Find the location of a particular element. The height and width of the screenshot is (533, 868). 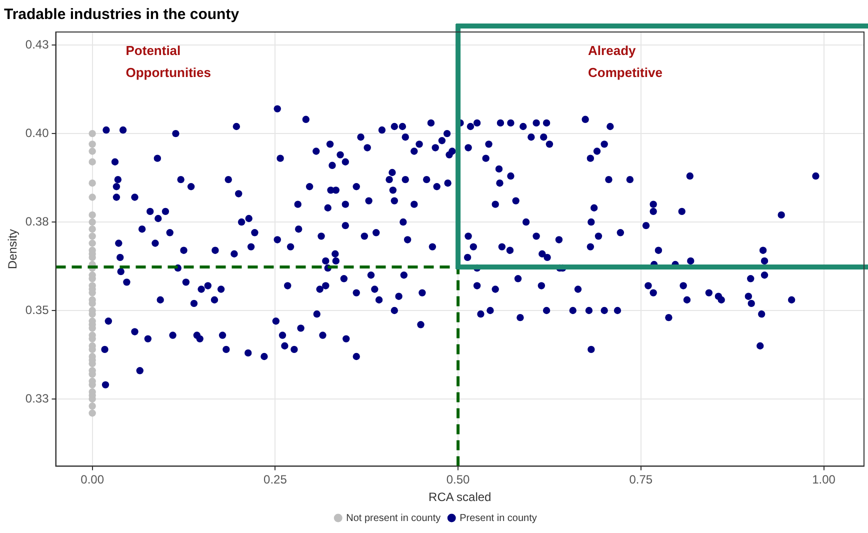

legend-label: Not present in county is located at coordinates (393, 518).